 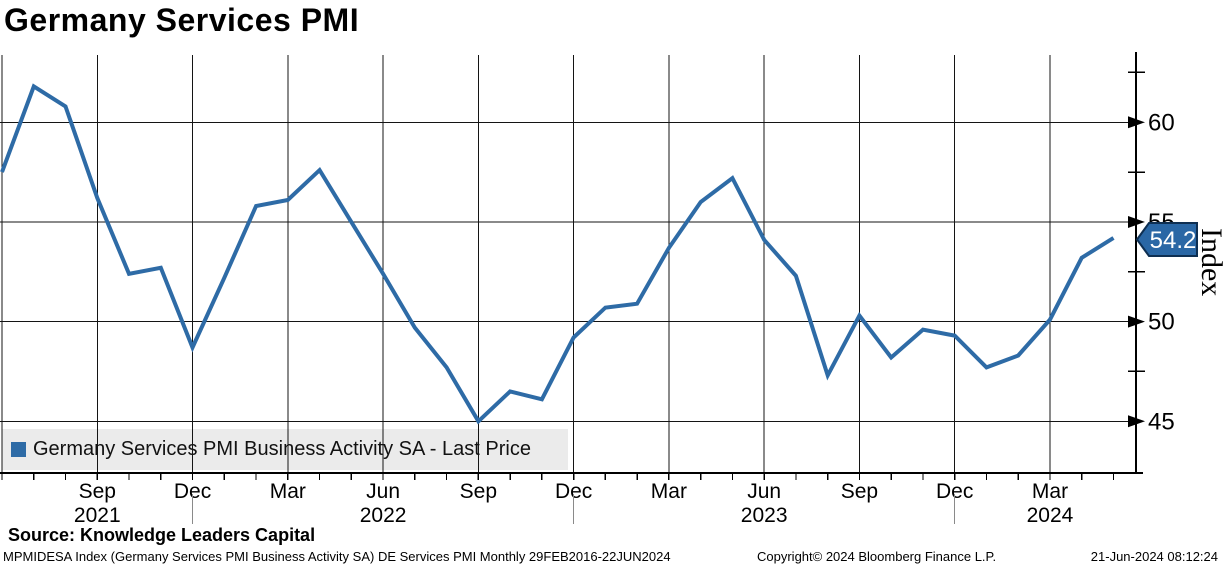 What do you see at coordinates (1173, 240) in the screenshot?
I see `last-price-badge-value: 54.2` at bounding box center [1173, 240].